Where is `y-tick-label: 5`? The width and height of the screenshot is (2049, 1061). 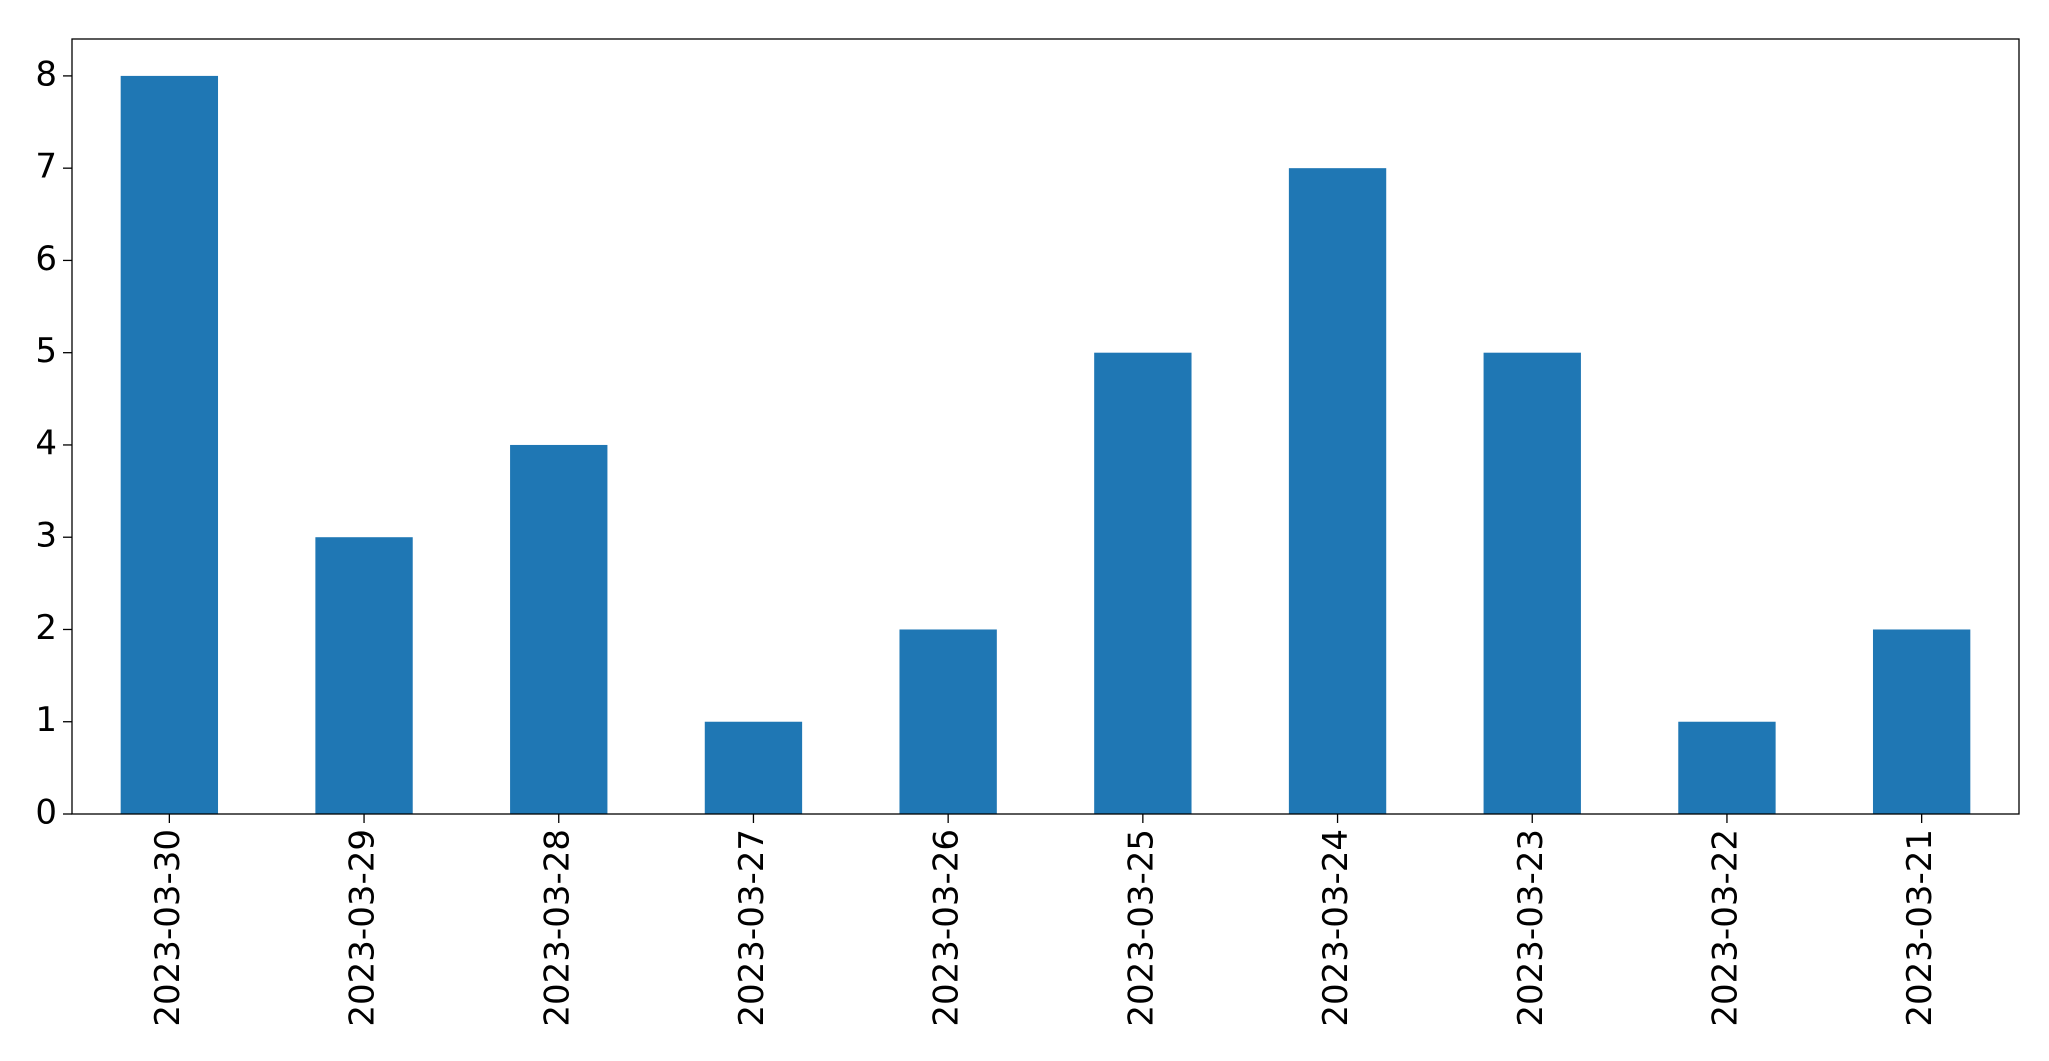
y-tick-label: 5 is located at coordinates (46, 351).